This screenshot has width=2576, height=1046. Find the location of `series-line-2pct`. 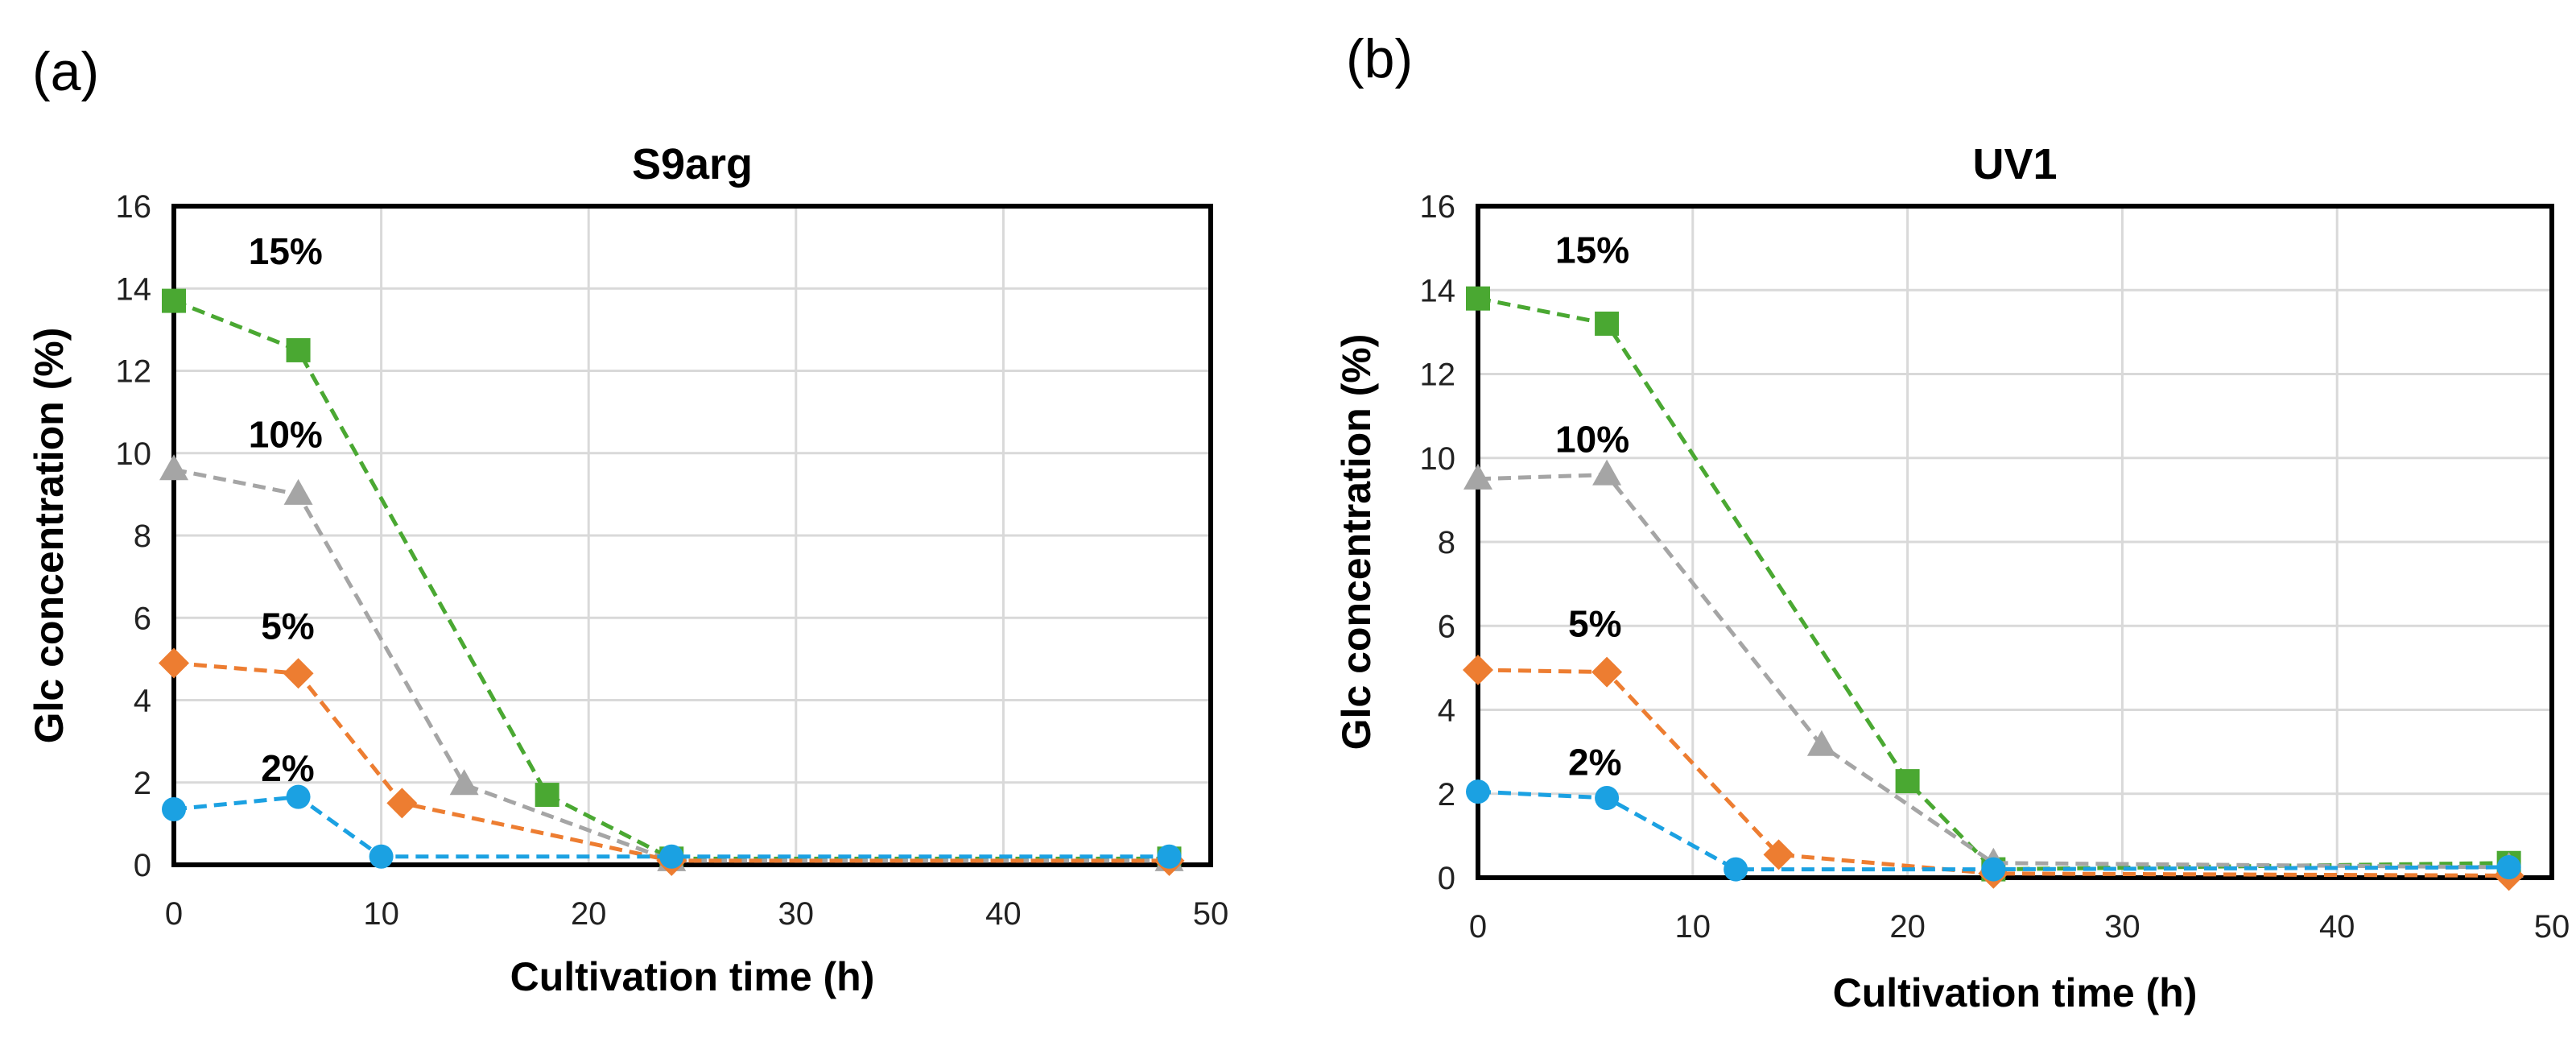

series-line-2pct is located at coordinates (1993, 830).